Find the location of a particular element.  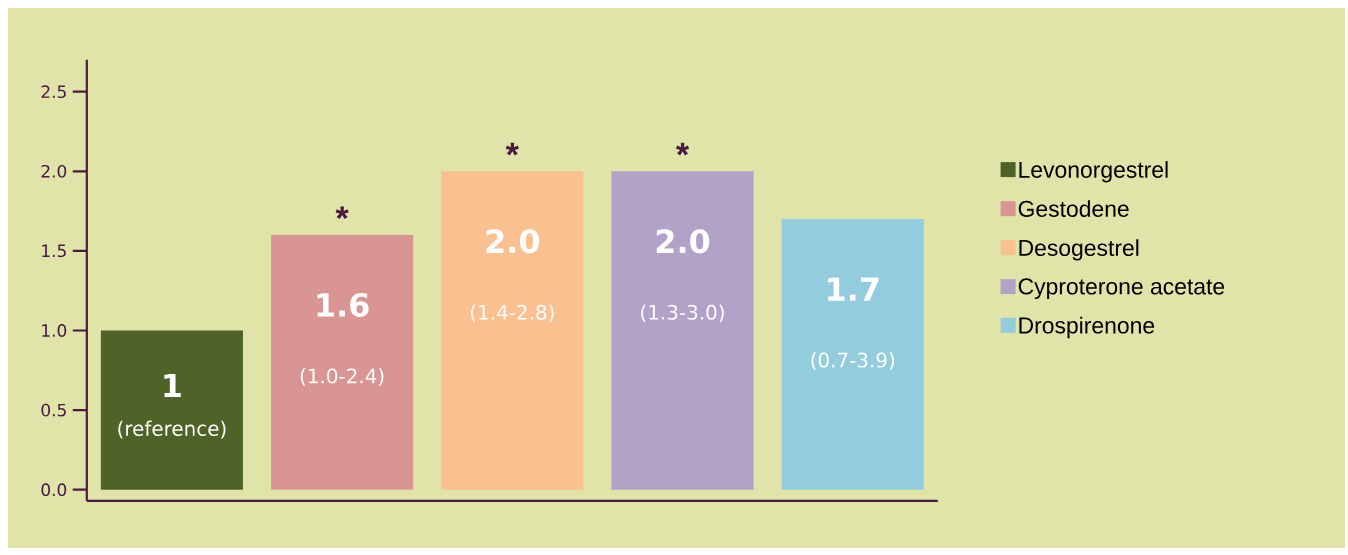

legend-label: Cyproterone acetate is located at coordinates (1121, 289).